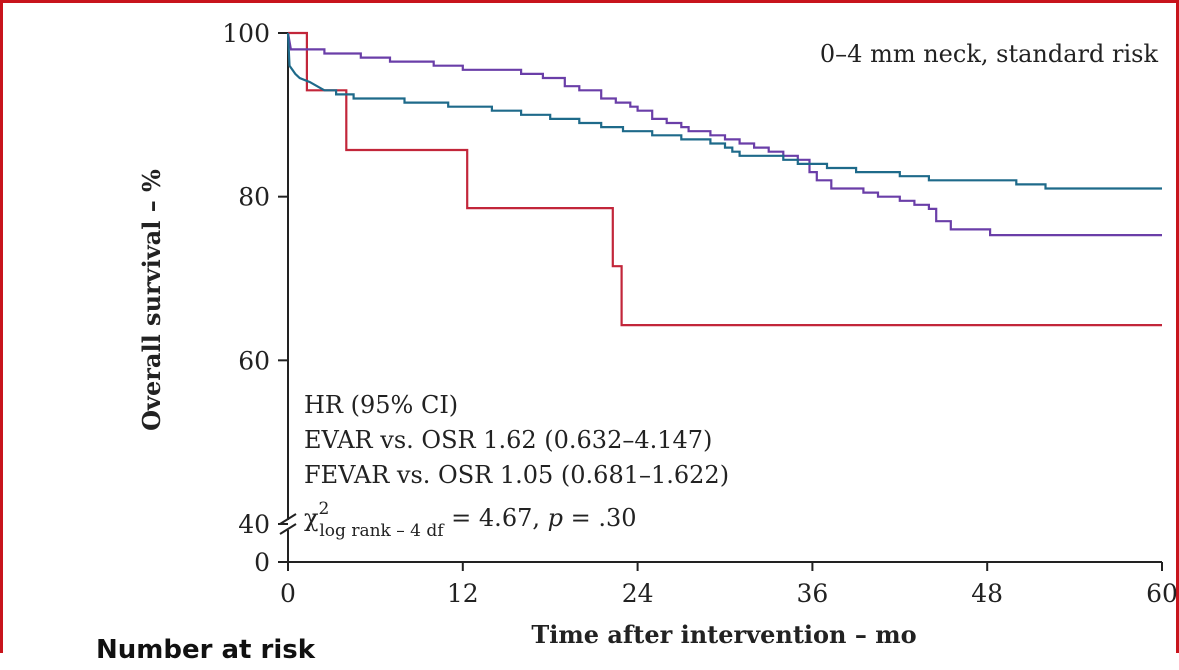  Describe the element at coordinates (723, 634) in the screenshot. I see `x-axis-title: Time after intervention – mo` at that location.